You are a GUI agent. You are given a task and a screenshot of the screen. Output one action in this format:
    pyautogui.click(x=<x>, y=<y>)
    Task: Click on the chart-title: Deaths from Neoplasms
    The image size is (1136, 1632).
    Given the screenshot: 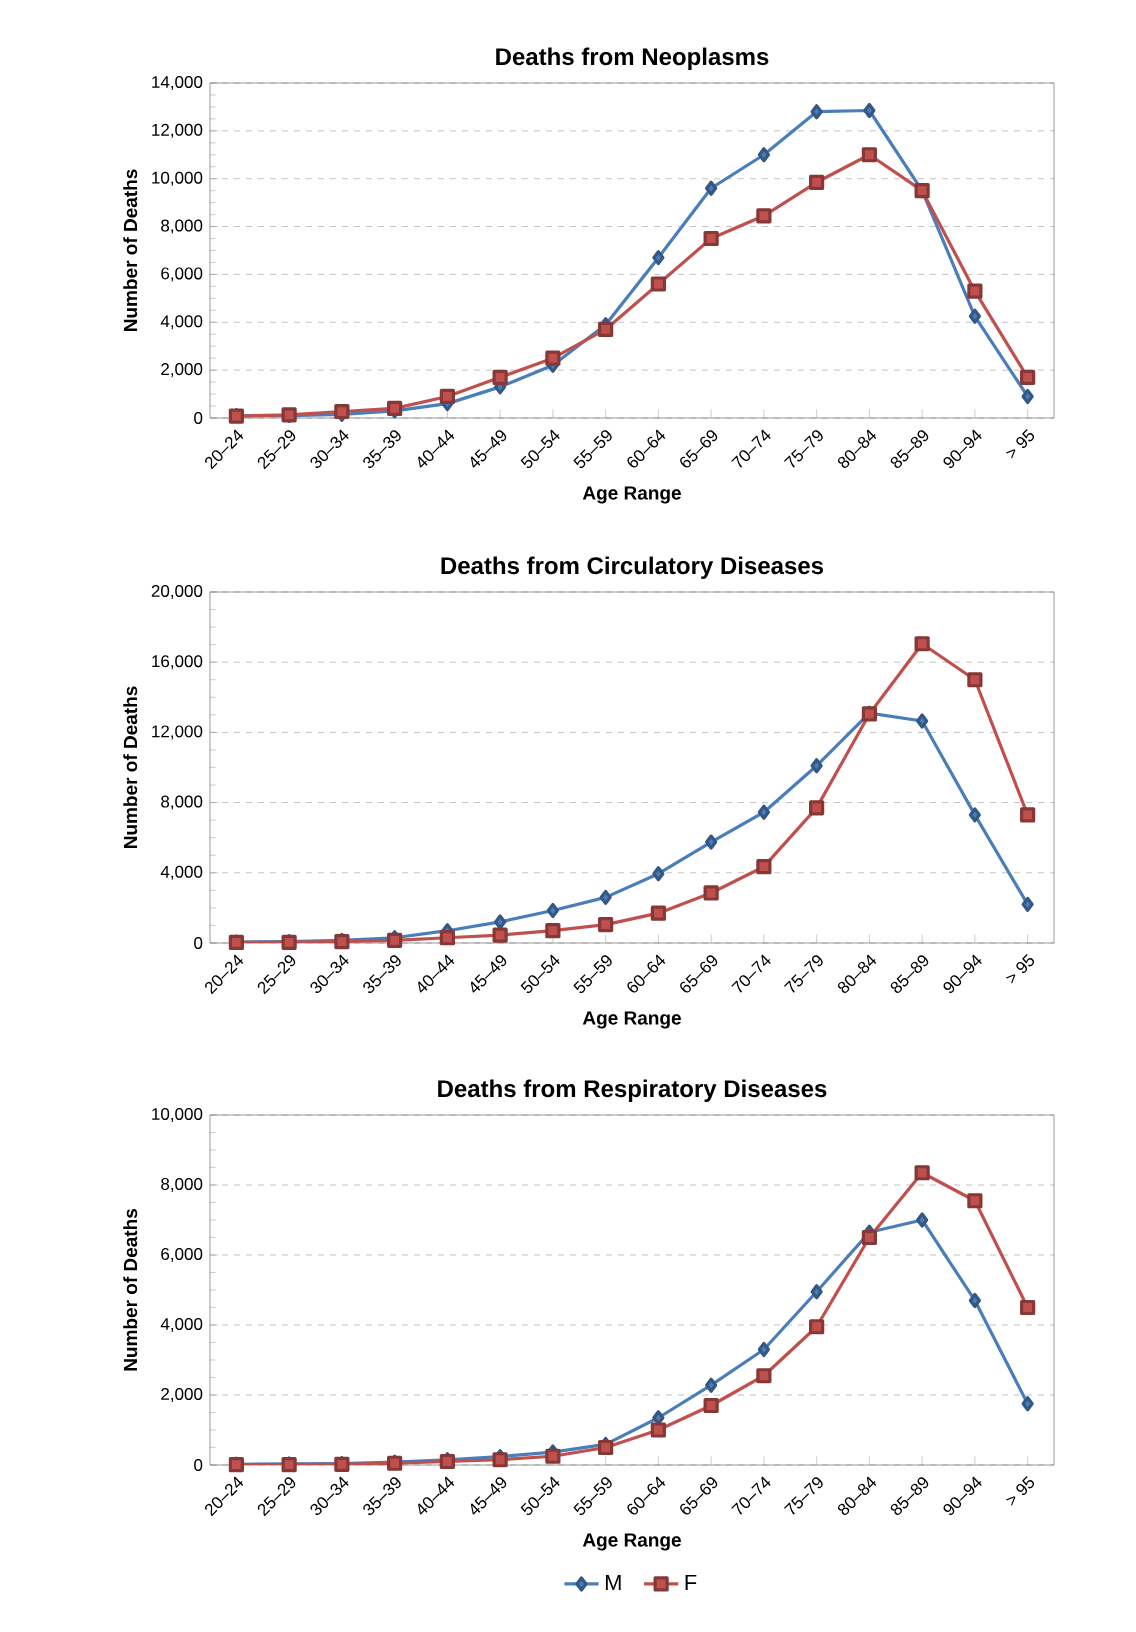 What is the action you would take?
    pyautogui.click(x=632, y=58)
    